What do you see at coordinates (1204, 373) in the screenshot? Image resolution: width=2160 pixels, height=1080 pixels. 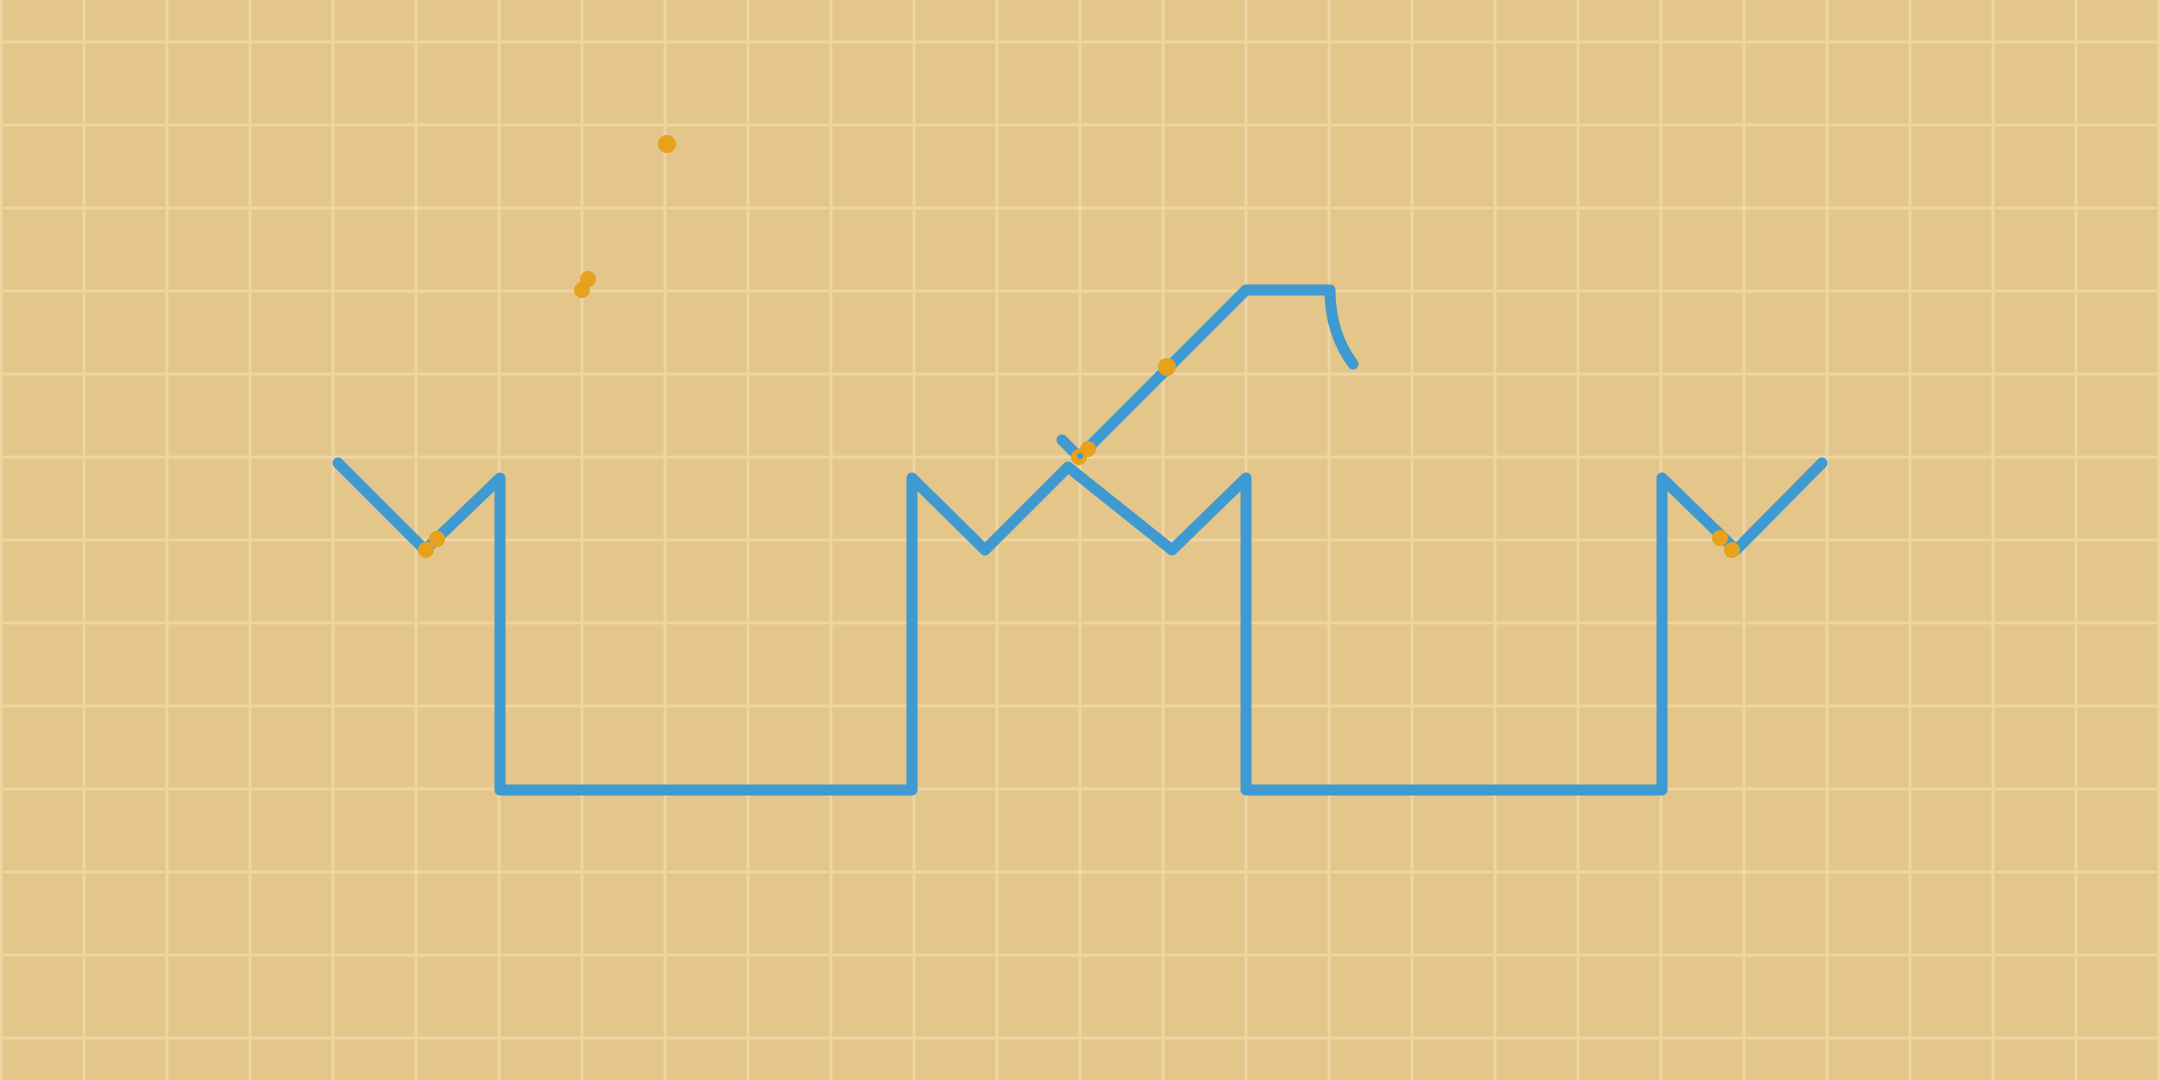 I see `path-segment-upper` at bounding box center [1204, 373].